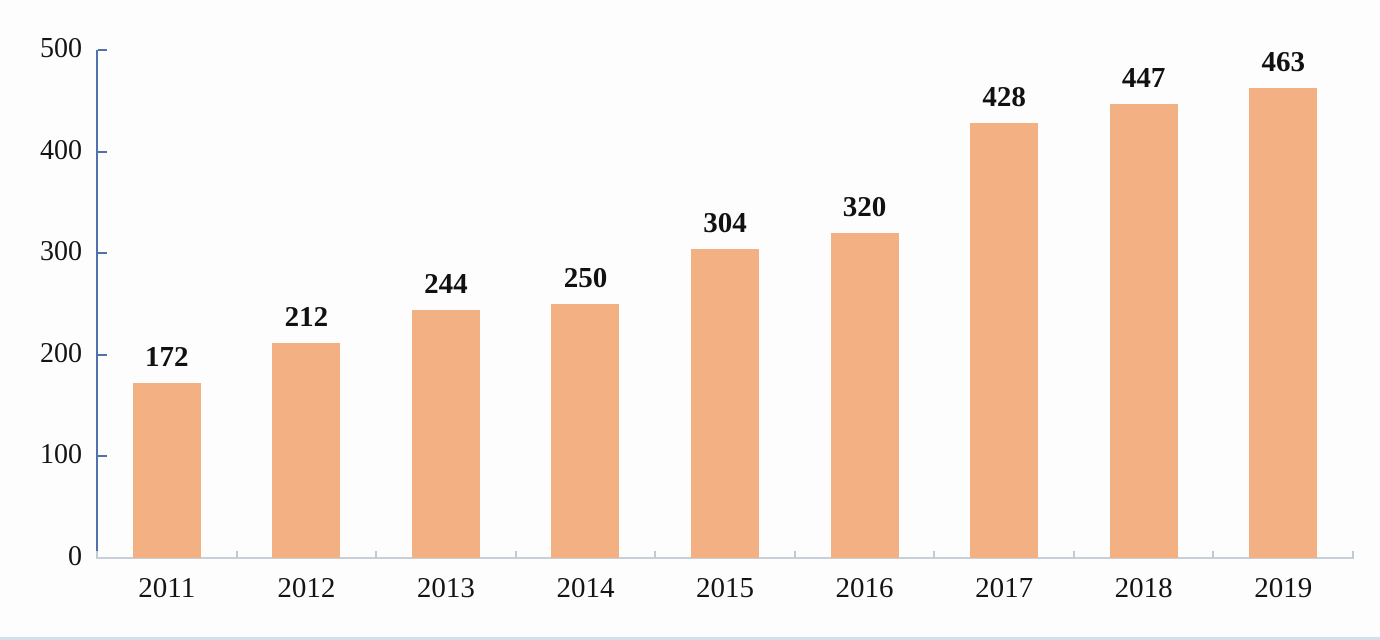 This screenshot has height=640, width=1380. What do you see at coordinates (306, 316) in the screenshot?
I see `bar-value-label: 212` at bounding box center [306, 316].